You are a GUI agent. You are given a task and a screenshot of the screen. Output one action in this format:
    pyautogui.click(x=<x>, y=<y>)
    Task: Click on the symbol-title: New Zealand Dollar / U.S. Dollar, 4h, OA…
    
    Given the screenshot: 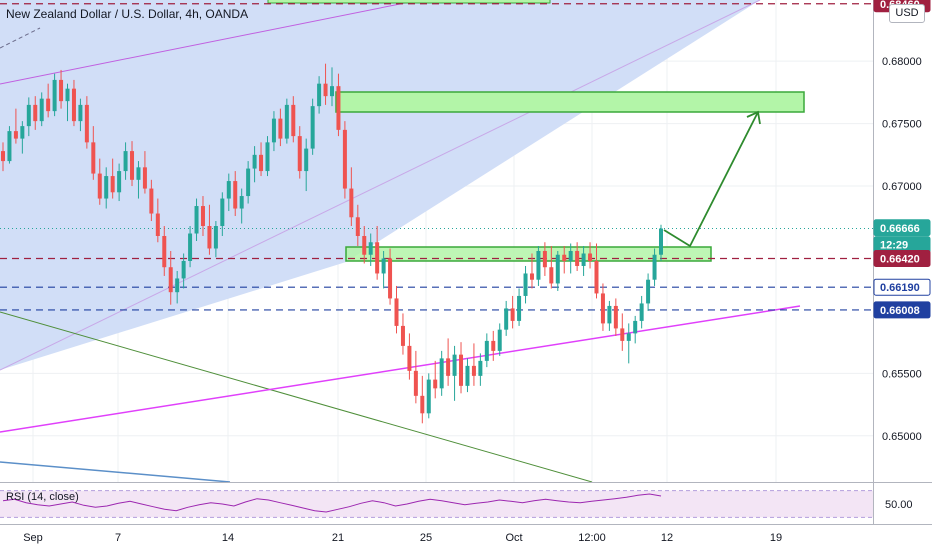 What is the action you would take?
    pyautogui.click(x=127, y=14)
    